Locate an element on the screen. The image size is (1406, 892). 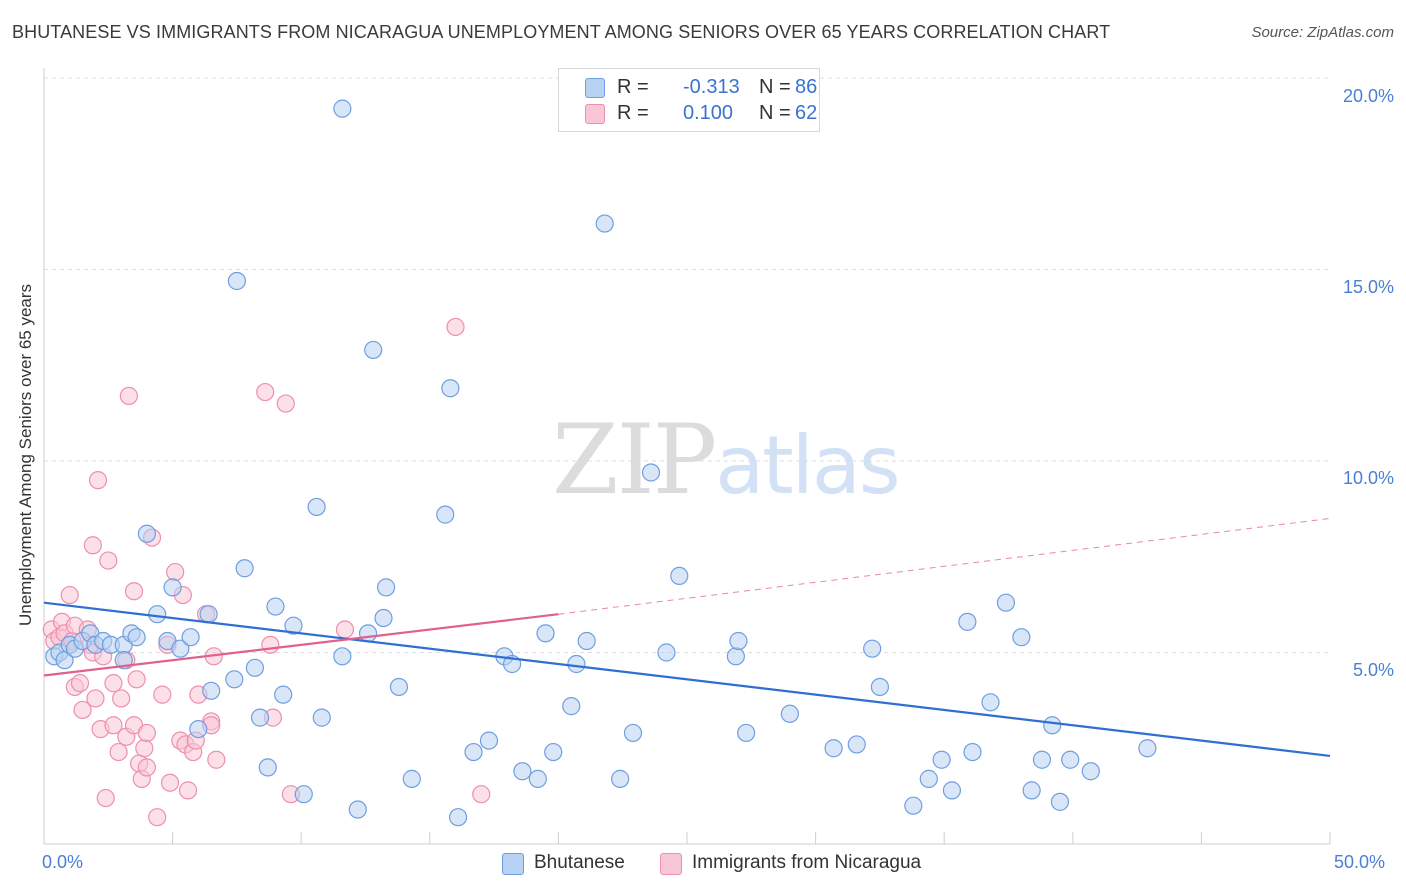
y-tick-5: 5.0% is located at coordinates (1373, 670).